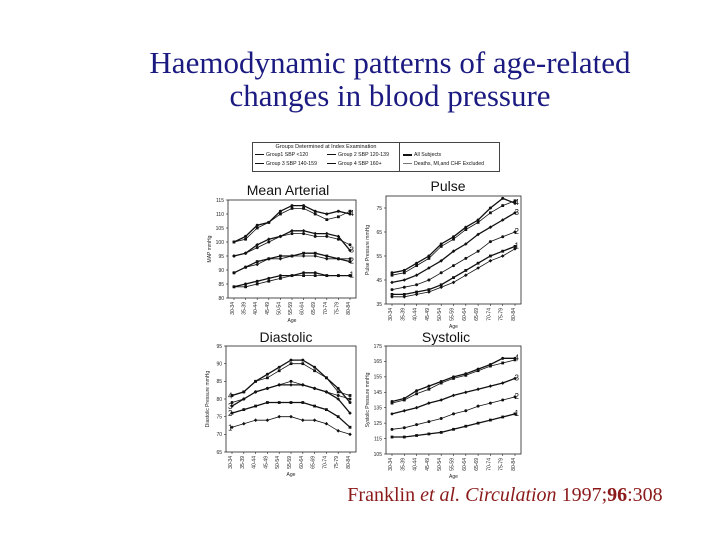  Describe the element at coordinates (477, 314) in the screenshot. I see `x-tick-label: 65-69` at that location.